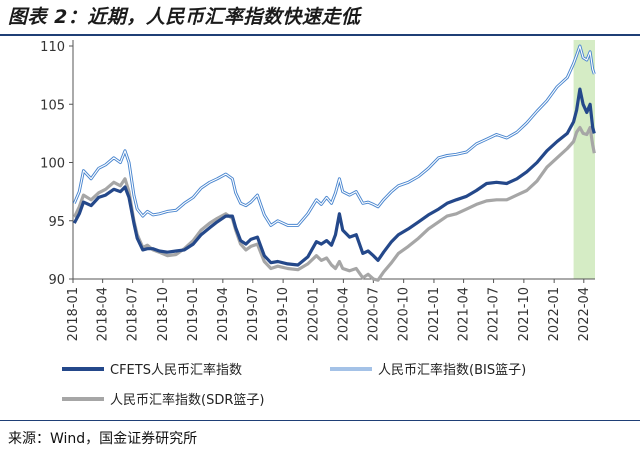 The width and height of the screenshot is (640, 451). I want to click on x-tick-label: 2019-10, so click(283, 314).